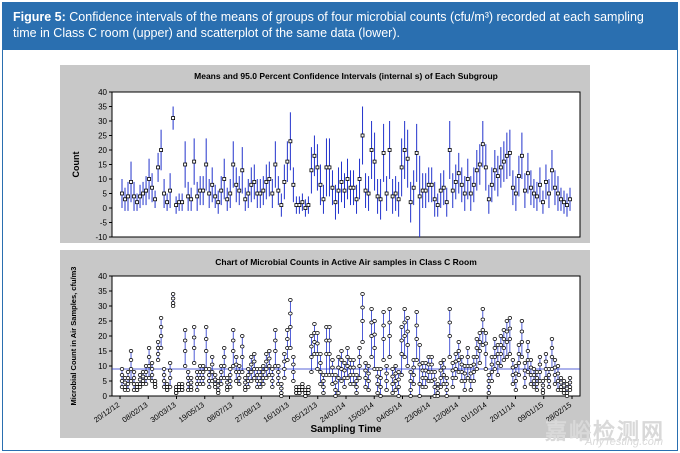 This screenshot has width=680, height=453. What do you see at coordinates (101, 237) in the screenshot?
I see `y-tick-label: -10` at bounding box center [101, 237].